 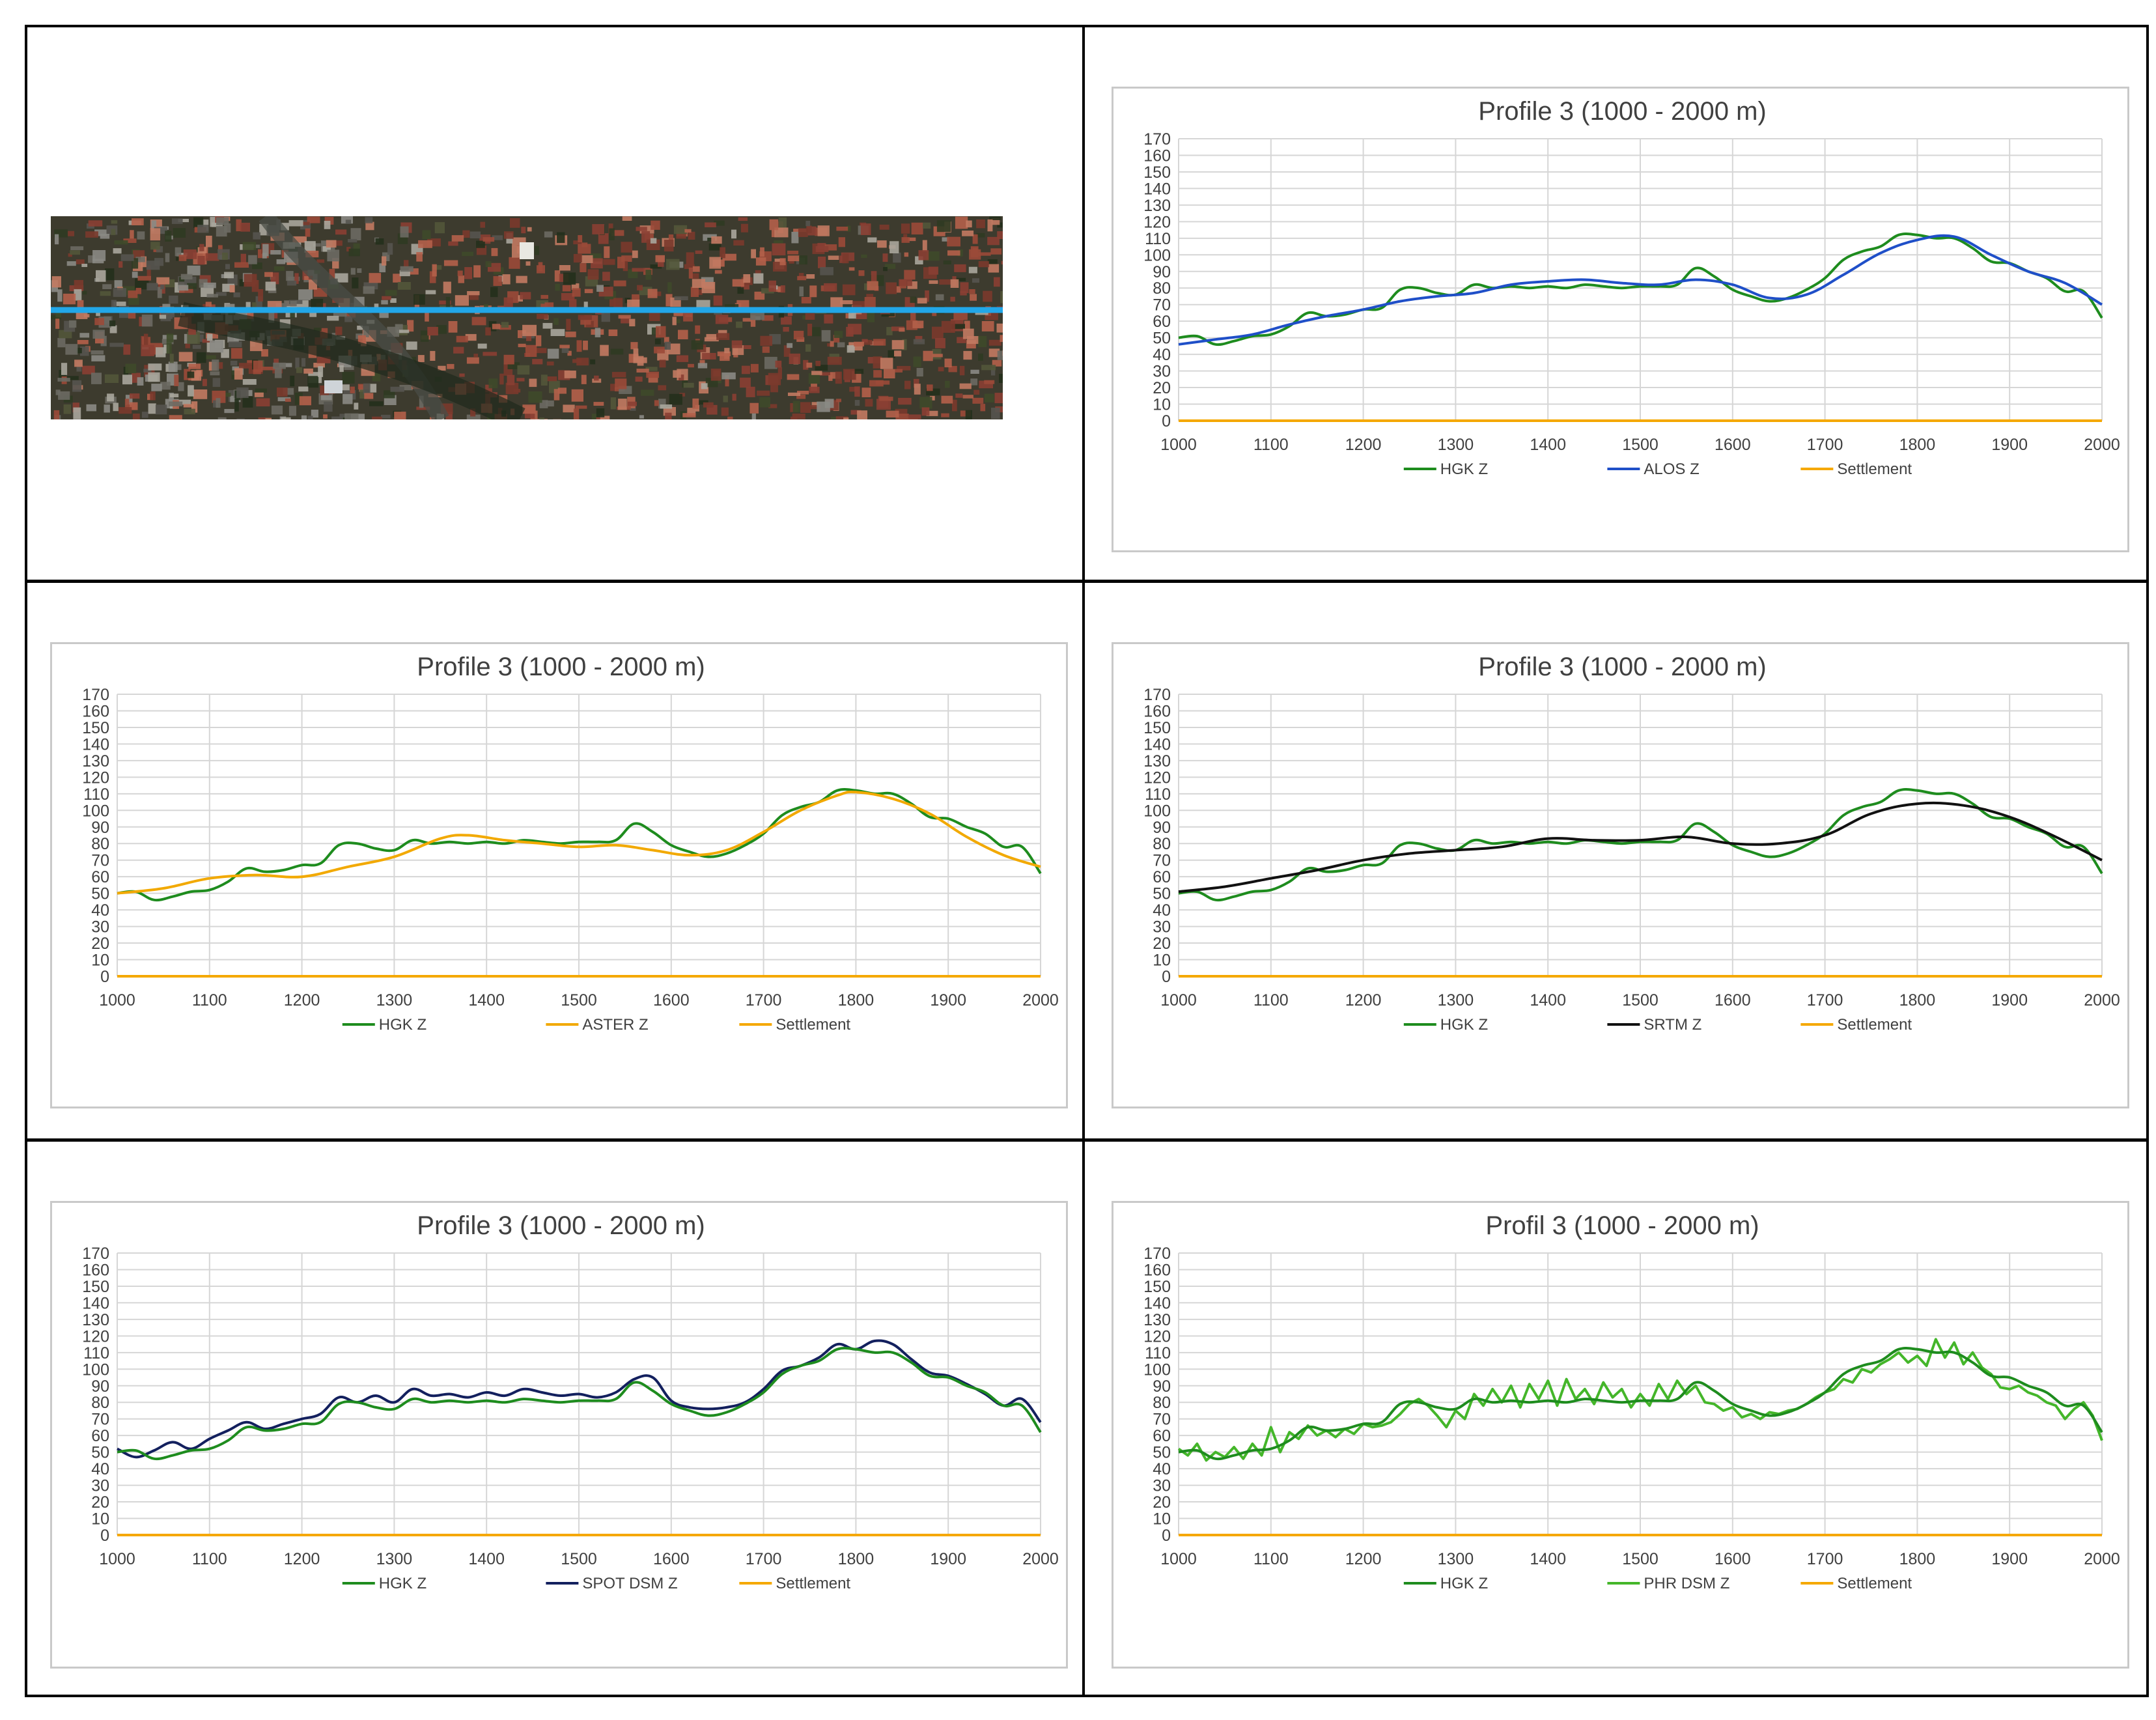 What do you see at coordinates (1364, 1000) in the screenshot?
I see `x-tick-label: 1200` at bounding box center [1364, 1000].